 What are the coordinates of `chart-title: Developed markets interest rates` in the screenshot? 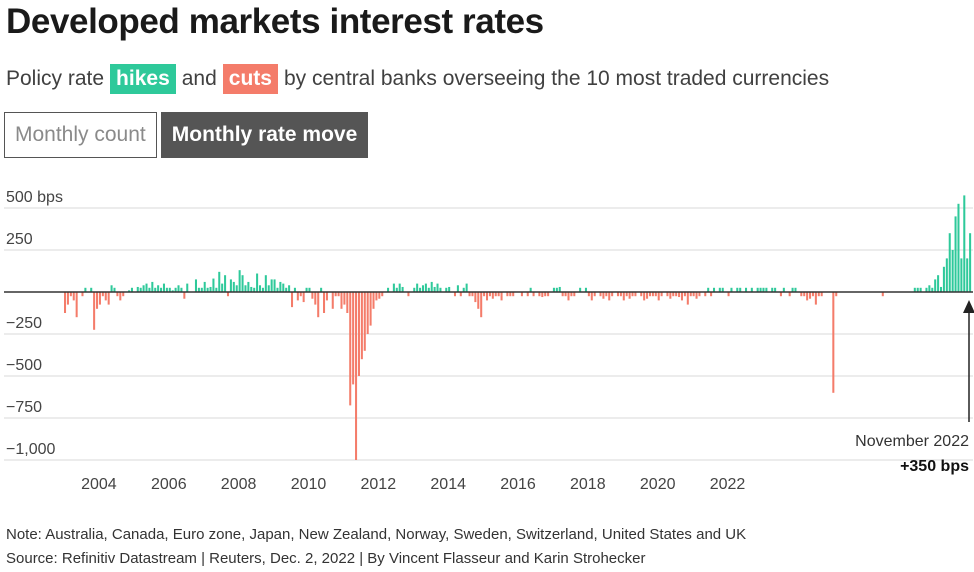 It's located at (275, 21).